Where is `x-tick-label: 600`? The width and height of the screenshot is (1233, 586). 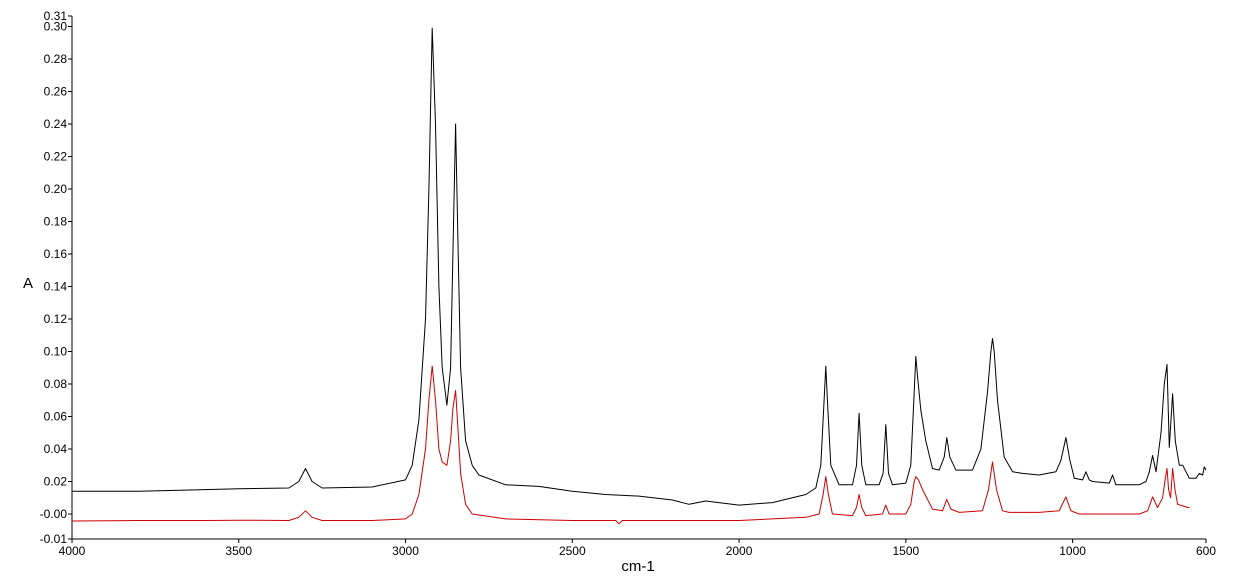
x-tick-label: 600 is located at coordinates (1206, 551).